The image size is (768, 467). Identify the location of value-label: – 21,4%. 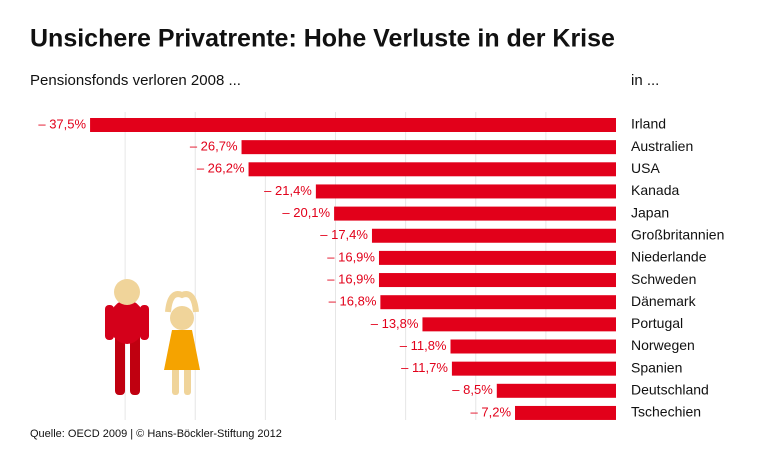
(288, 190).